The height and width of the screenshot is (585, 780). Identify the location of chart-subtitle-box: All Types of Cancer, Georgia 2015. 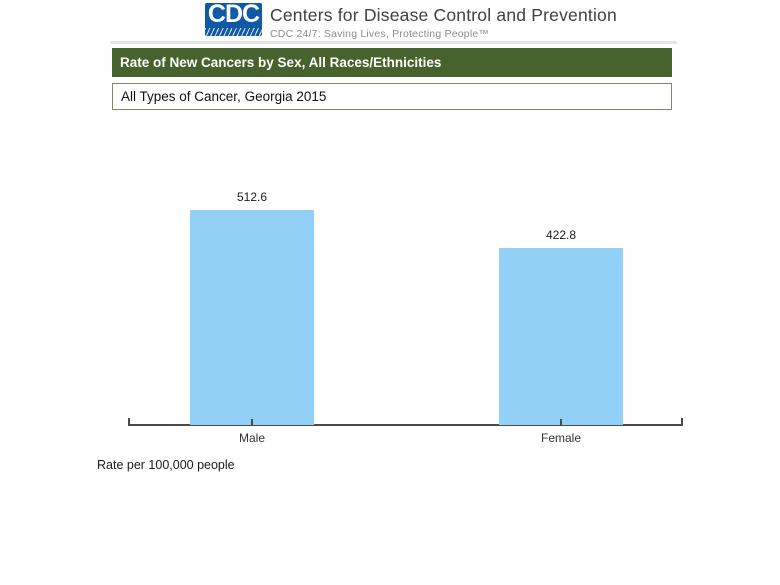
(392, 96).